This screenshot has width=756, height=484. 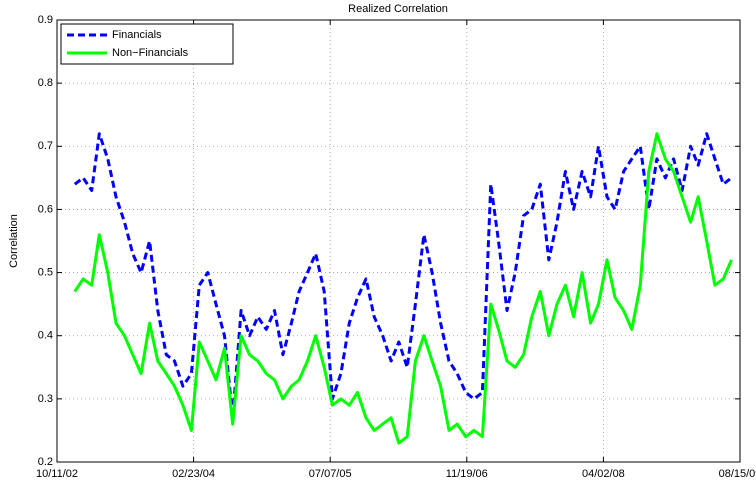 I want to click on y-tick-label: 0.6, so click(x=45, y=209).